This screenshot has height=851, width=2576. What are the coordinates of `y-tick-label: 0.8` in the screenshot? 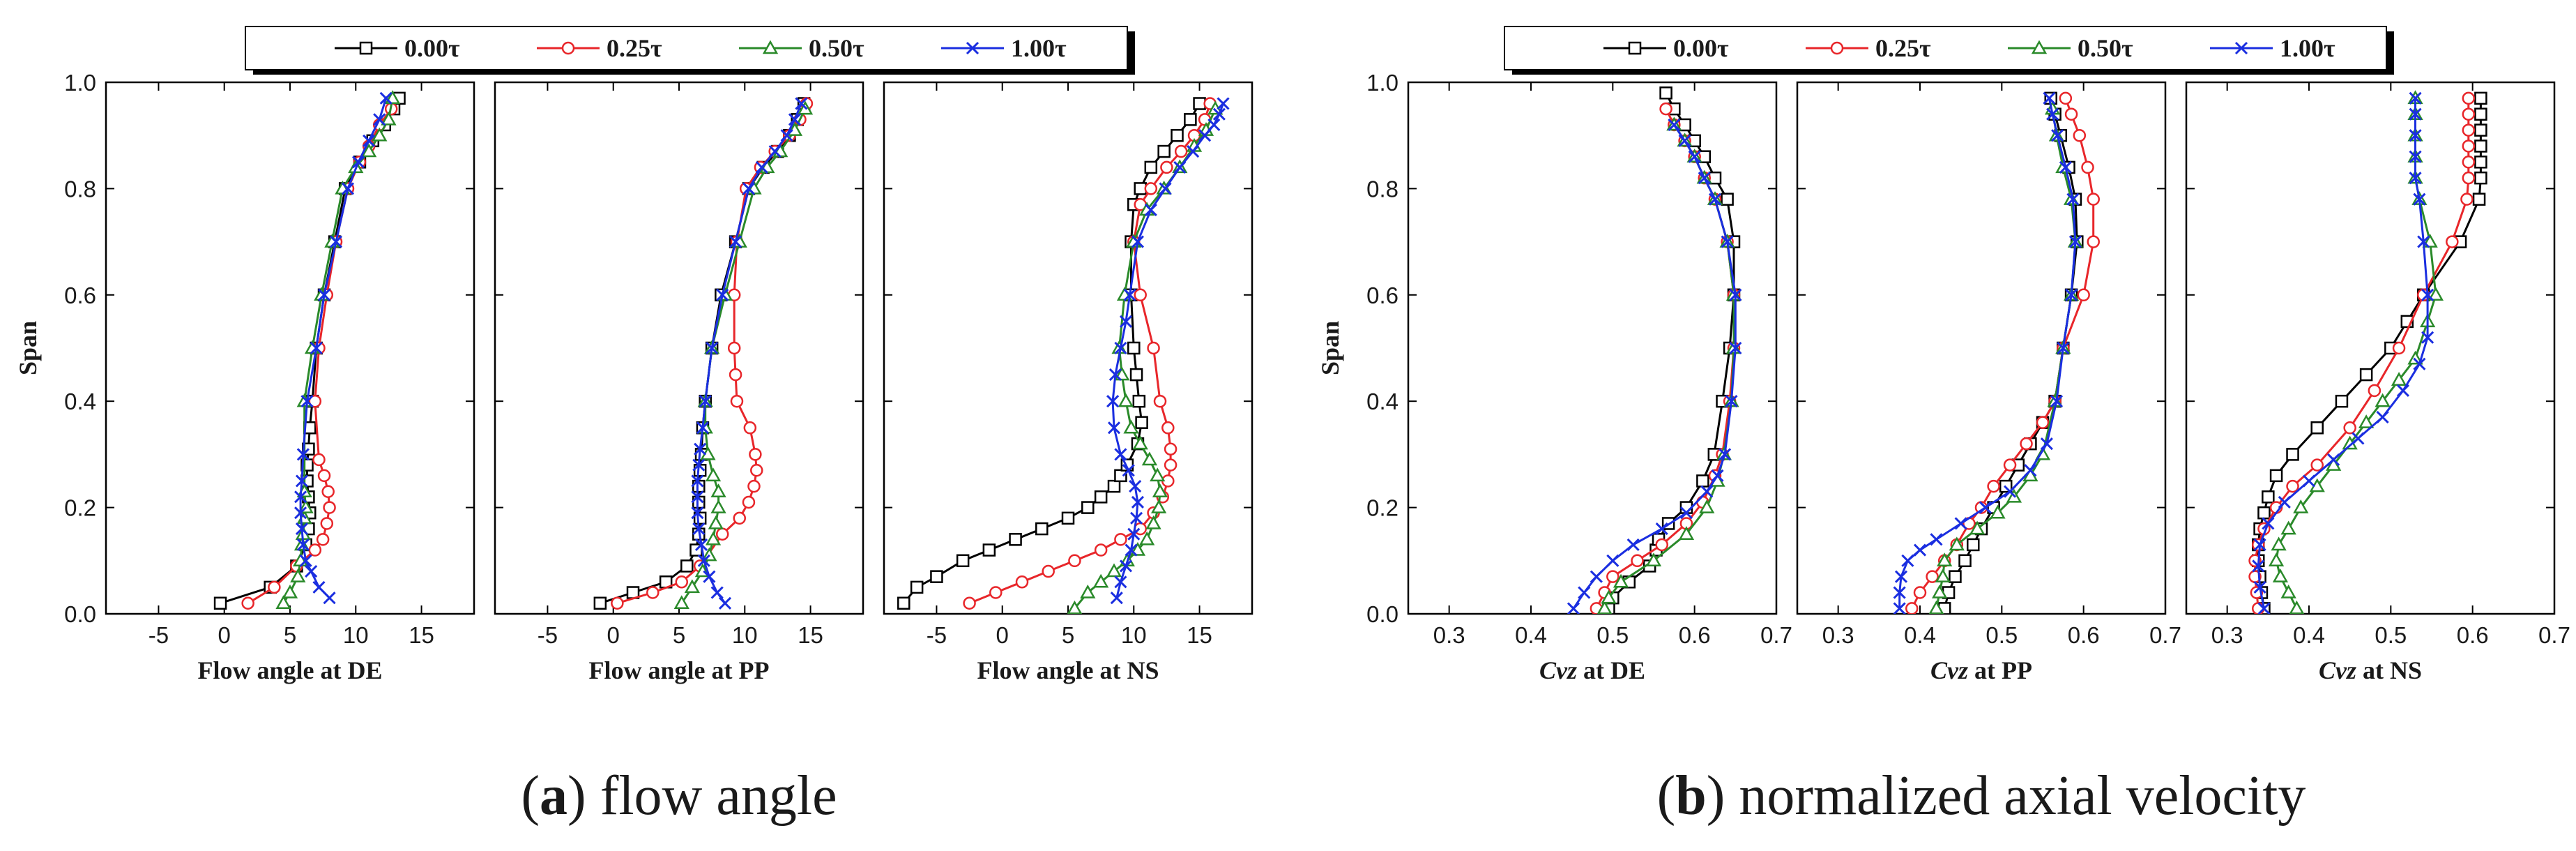 It's located at (80, 189).